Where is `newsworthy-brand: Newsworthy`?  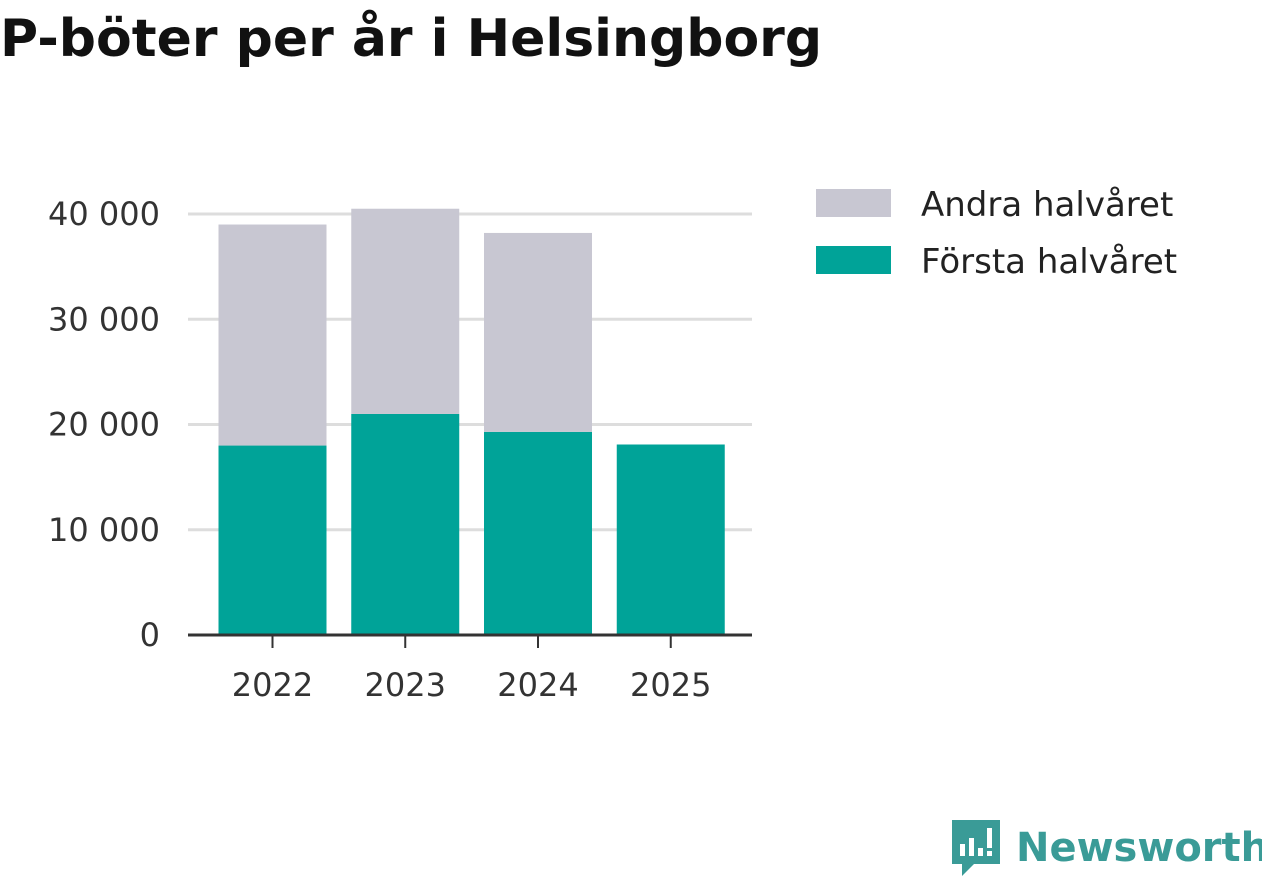
newsworthy-brand: Newsworthy is located at coordinates (1106, 848).